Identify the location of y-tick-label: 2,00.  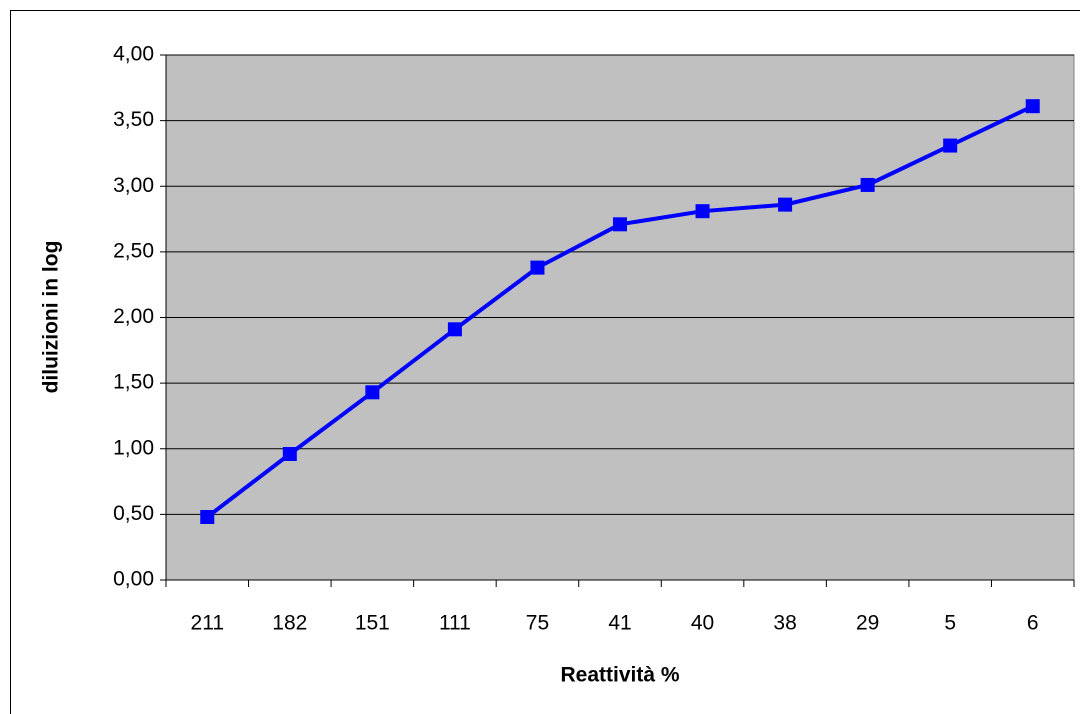
(133, 316).